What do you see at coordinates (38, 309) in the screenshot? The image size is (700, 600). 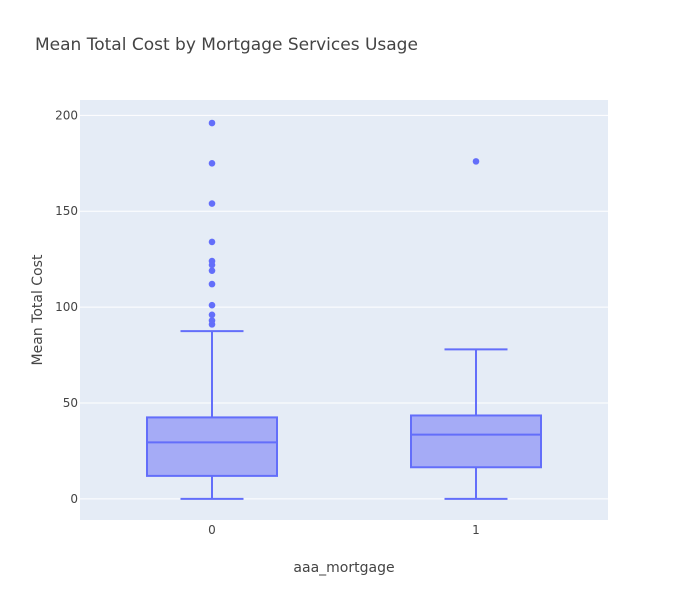 I see `y-axis-title: Mean Total Cost` at bounding box center [38, 309].